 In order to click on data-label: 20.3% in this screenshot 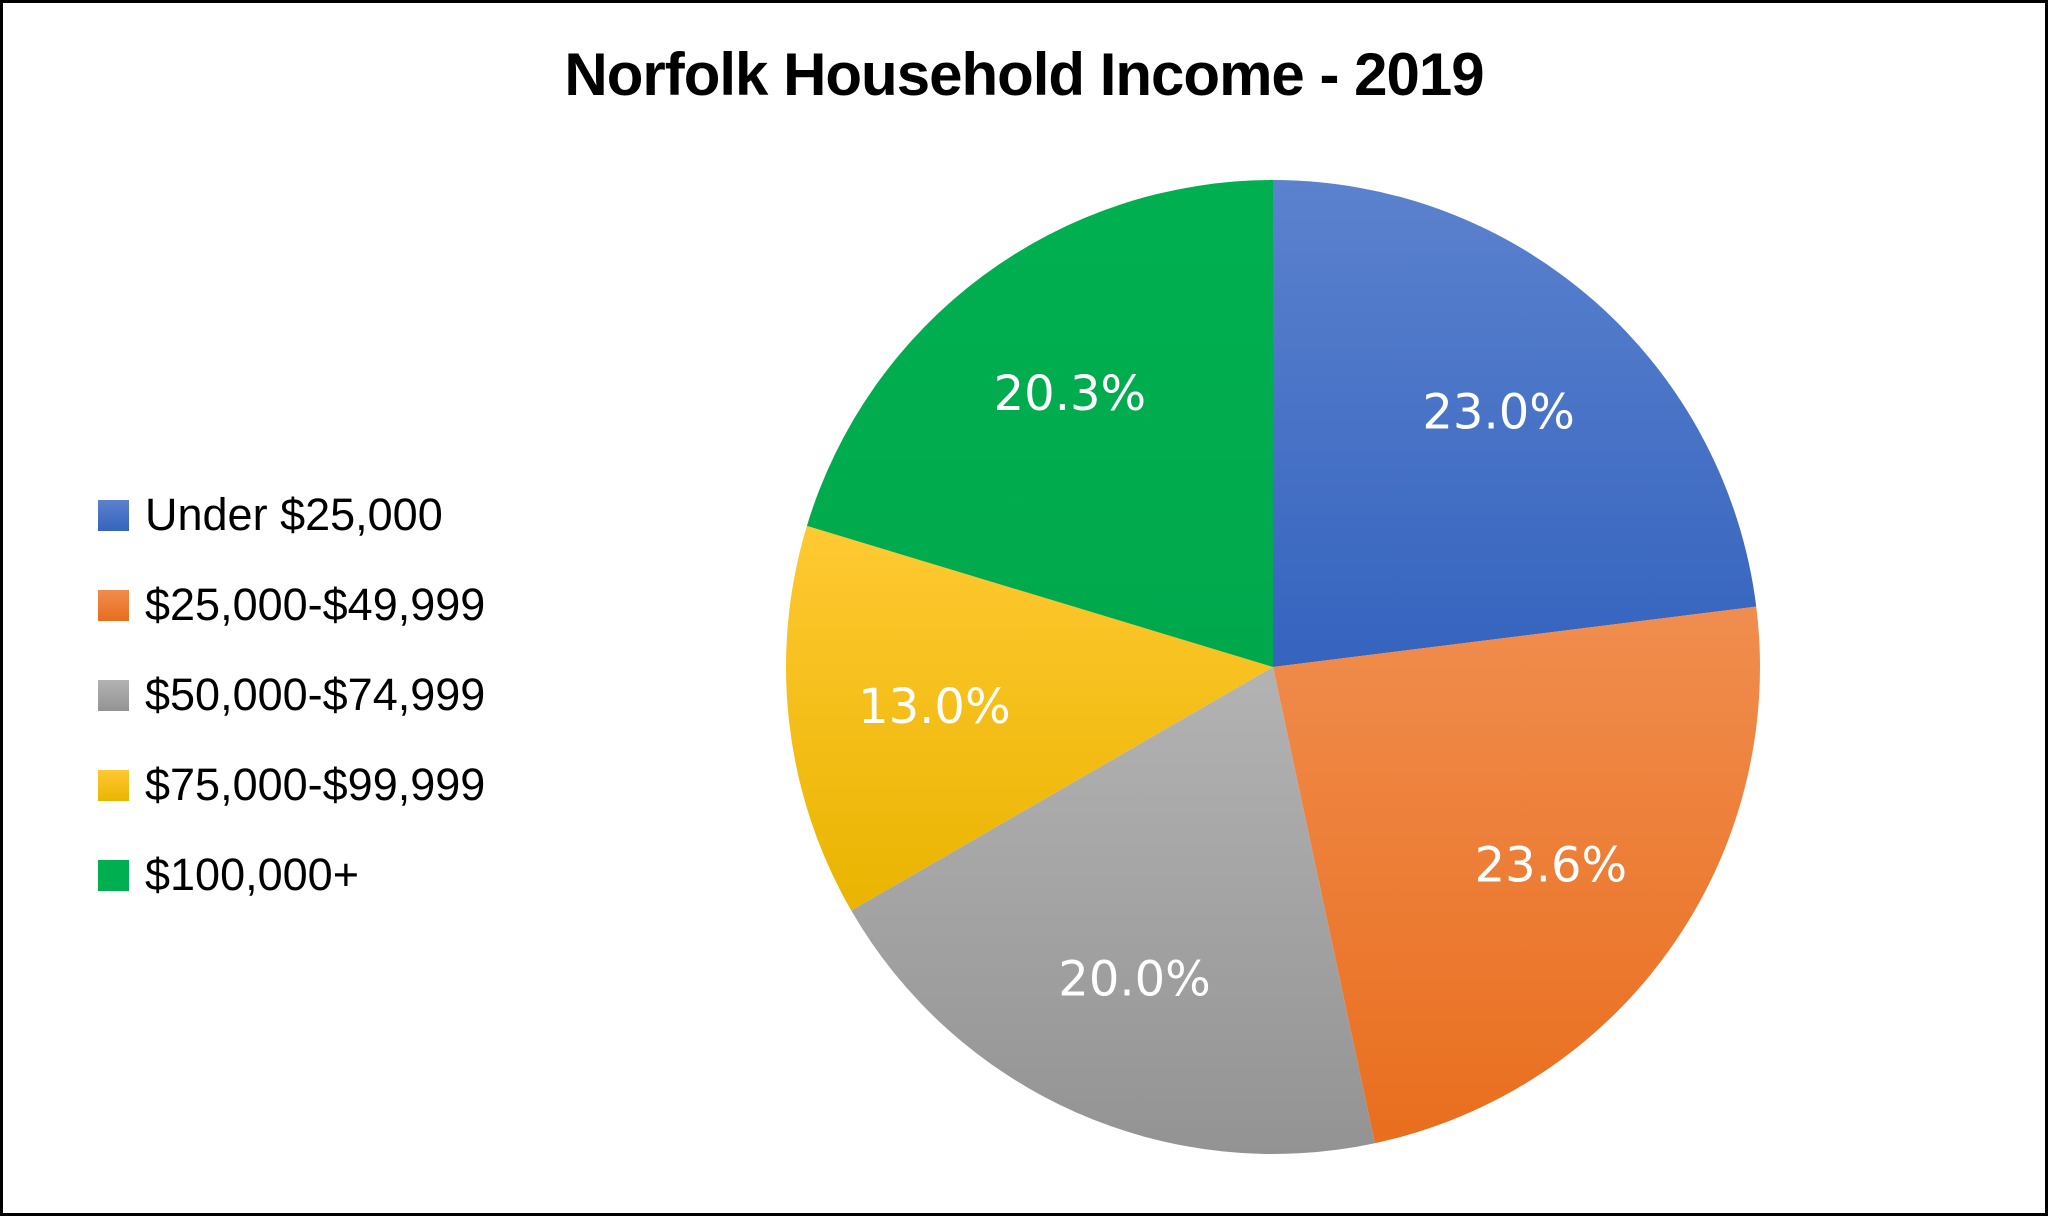, I will do `click(1070, 394)`.